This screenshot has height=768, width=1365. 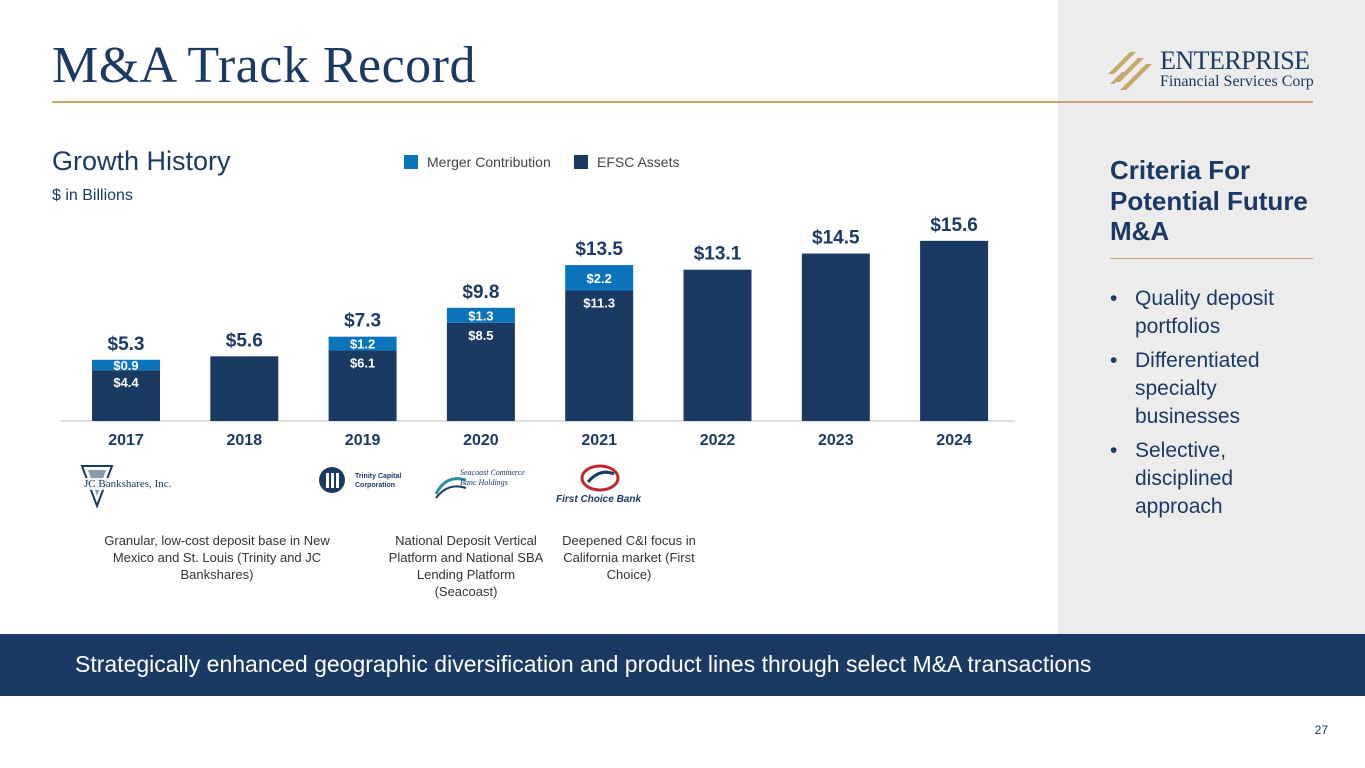 I want to click on first-choice-bank-logo-icon, so click(x=600, y=478).